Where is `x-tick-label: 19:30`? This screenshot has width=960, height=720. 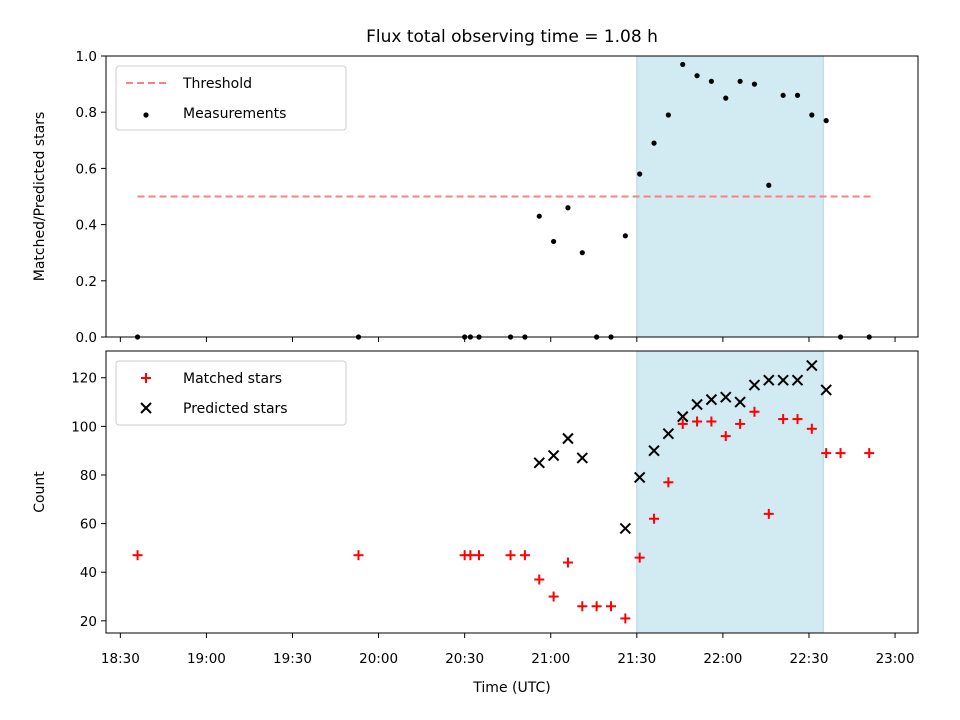 x-tick-label: 19:30 is located at coordinates (292, 659).